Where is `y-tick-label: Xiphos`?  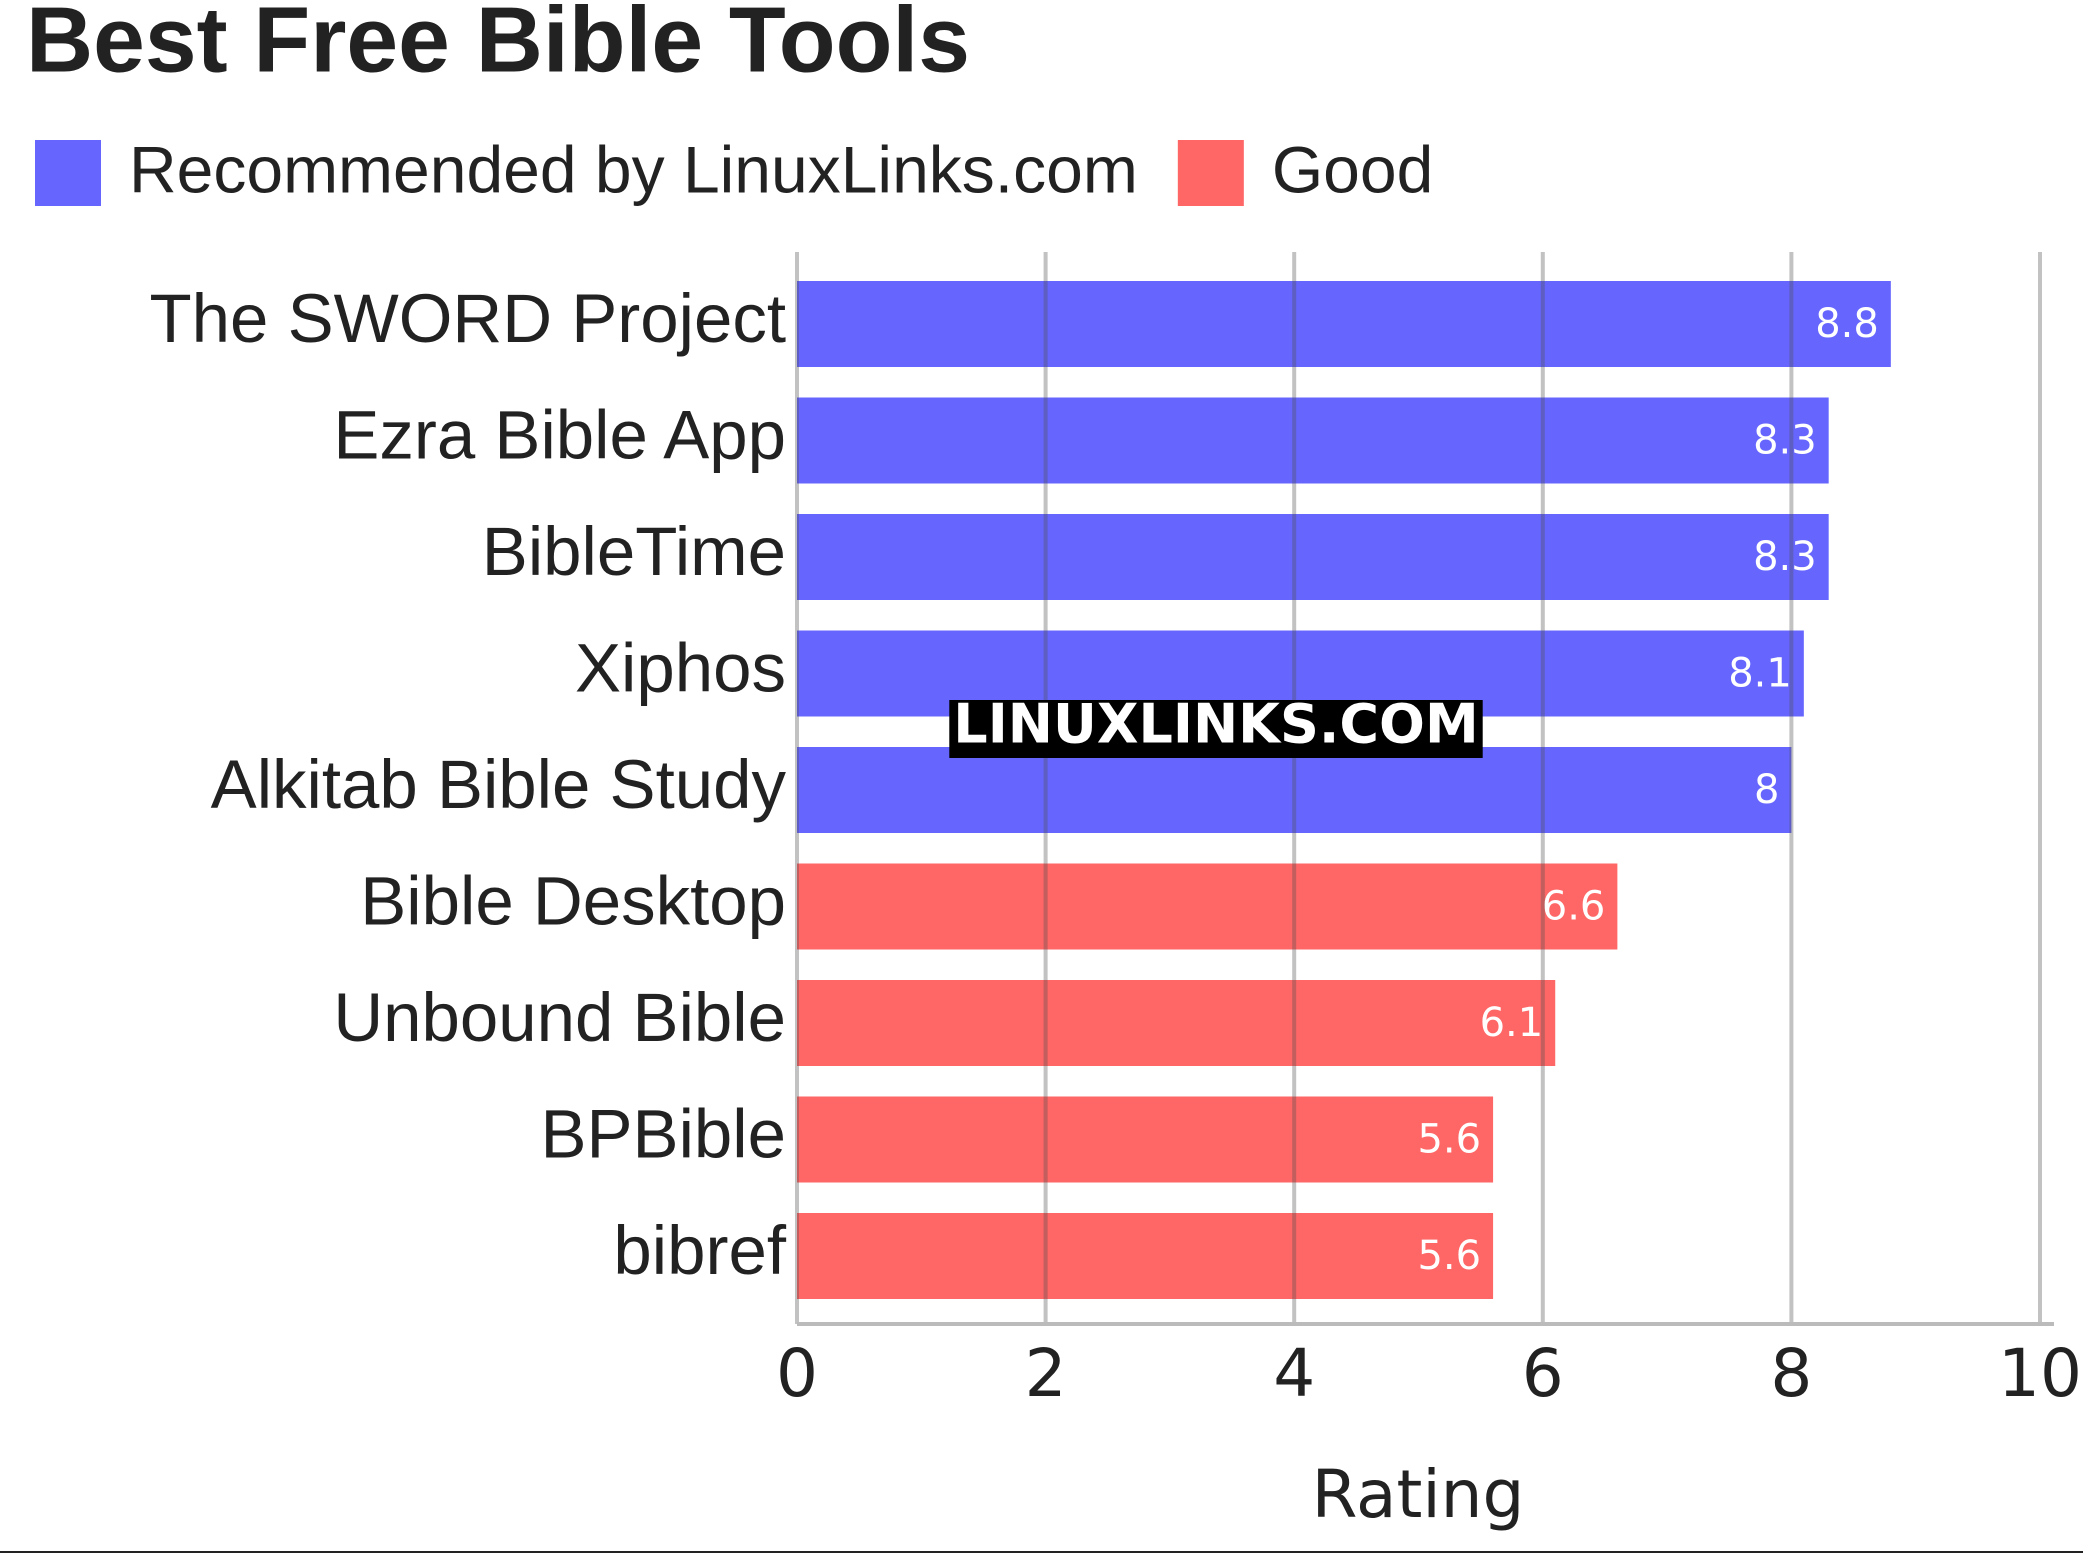
y-tick-label: Xiphos is located at coordinates (680, 668).